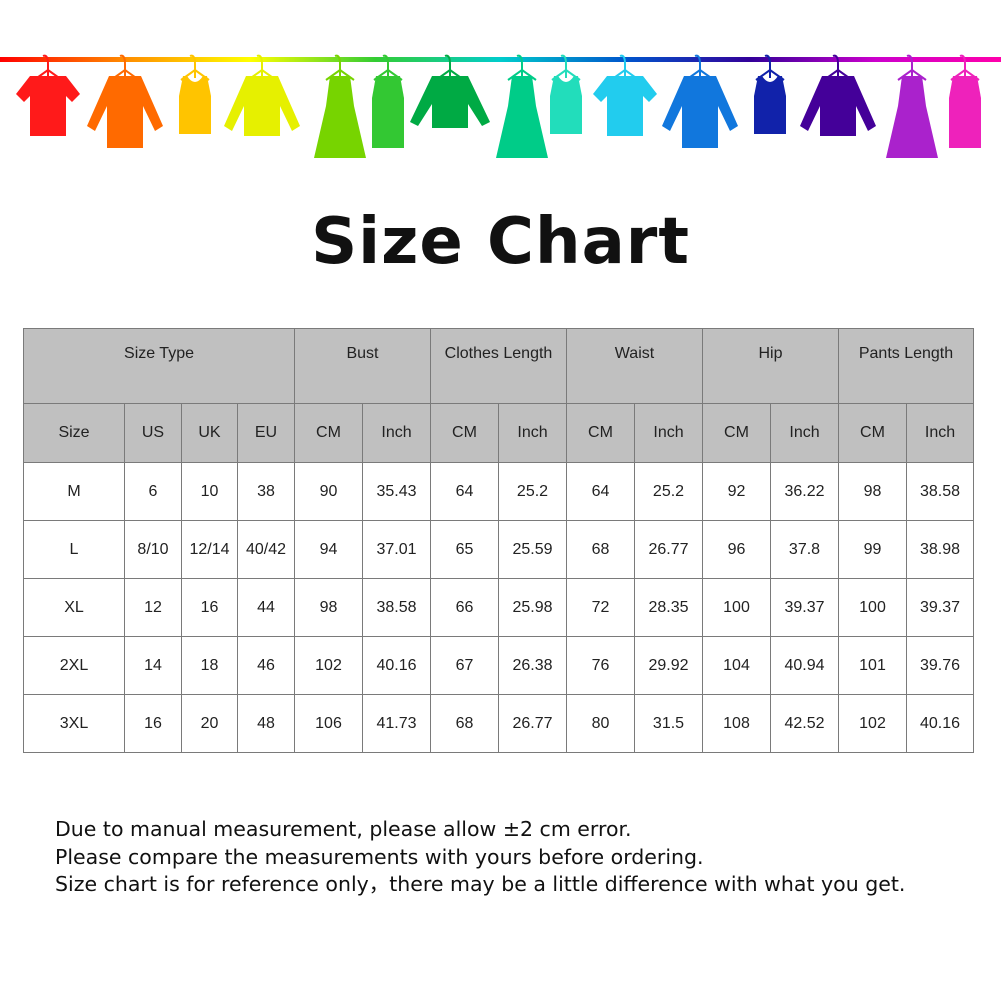  I want to click on table-cell: 99, so click(872, 549).